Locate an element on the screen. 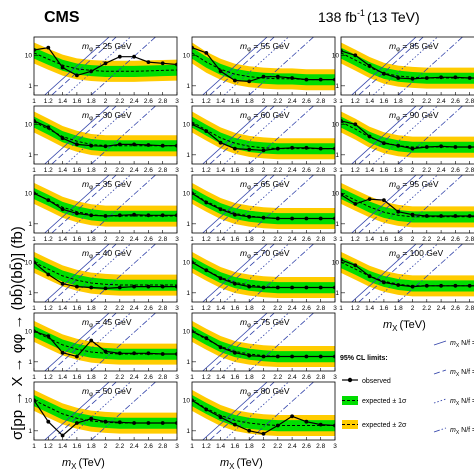 The width and height of the screenshot is (474, 474). y-tick-label: 1 is located at coordinates (30, 224).